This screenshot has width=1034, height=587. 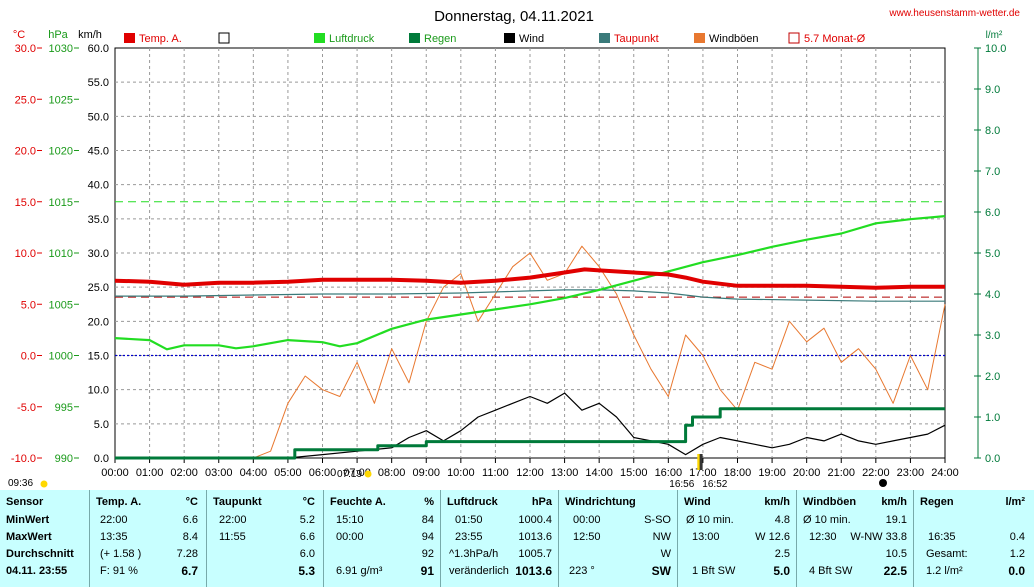 I want to click on dew-max-time: 11:55, so click(x=232, y=537).